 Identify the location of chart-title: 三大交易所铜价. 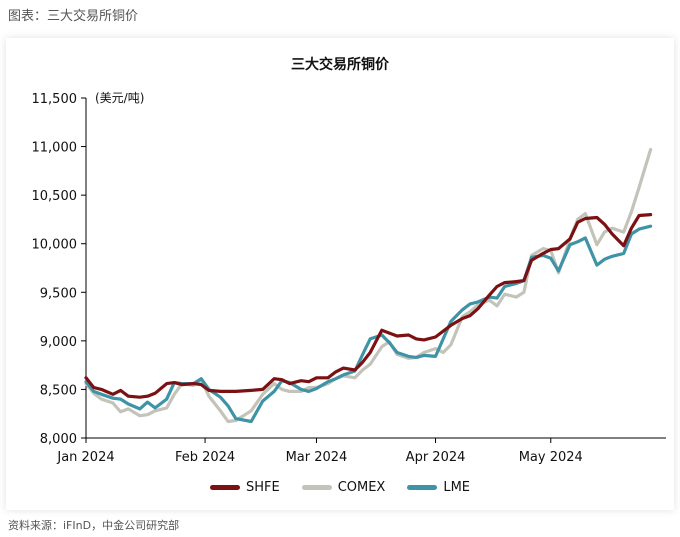
(340, 65).